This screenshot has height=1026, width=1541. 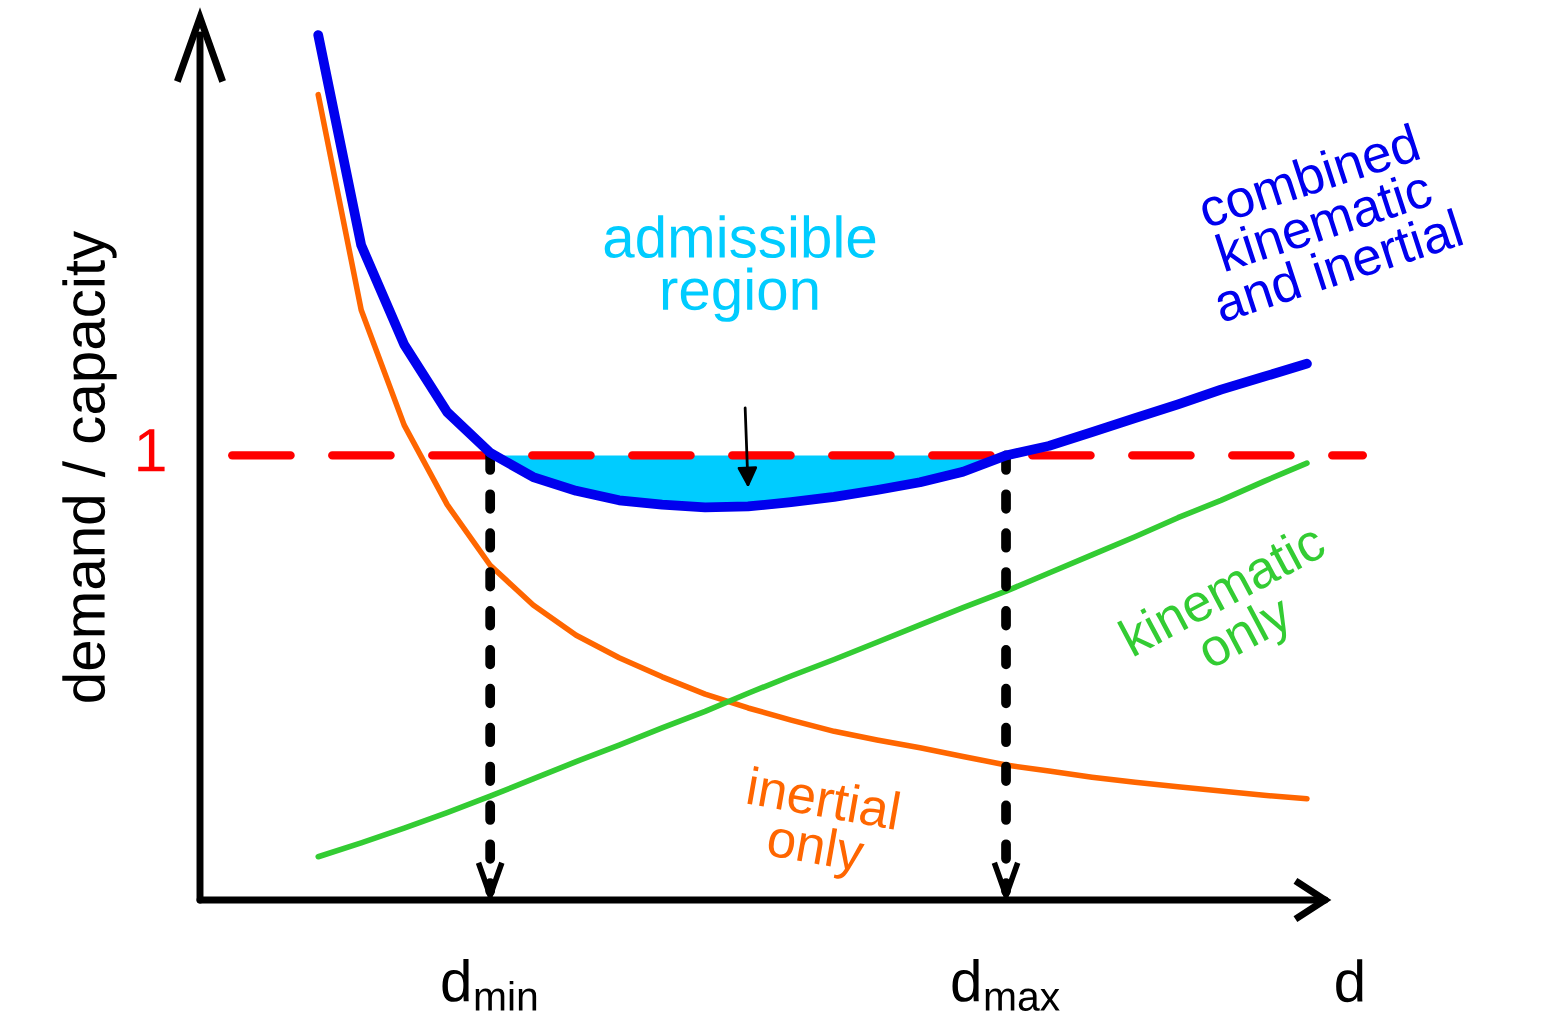 I want to click on text: inertial only, so click(x=824, y=824).